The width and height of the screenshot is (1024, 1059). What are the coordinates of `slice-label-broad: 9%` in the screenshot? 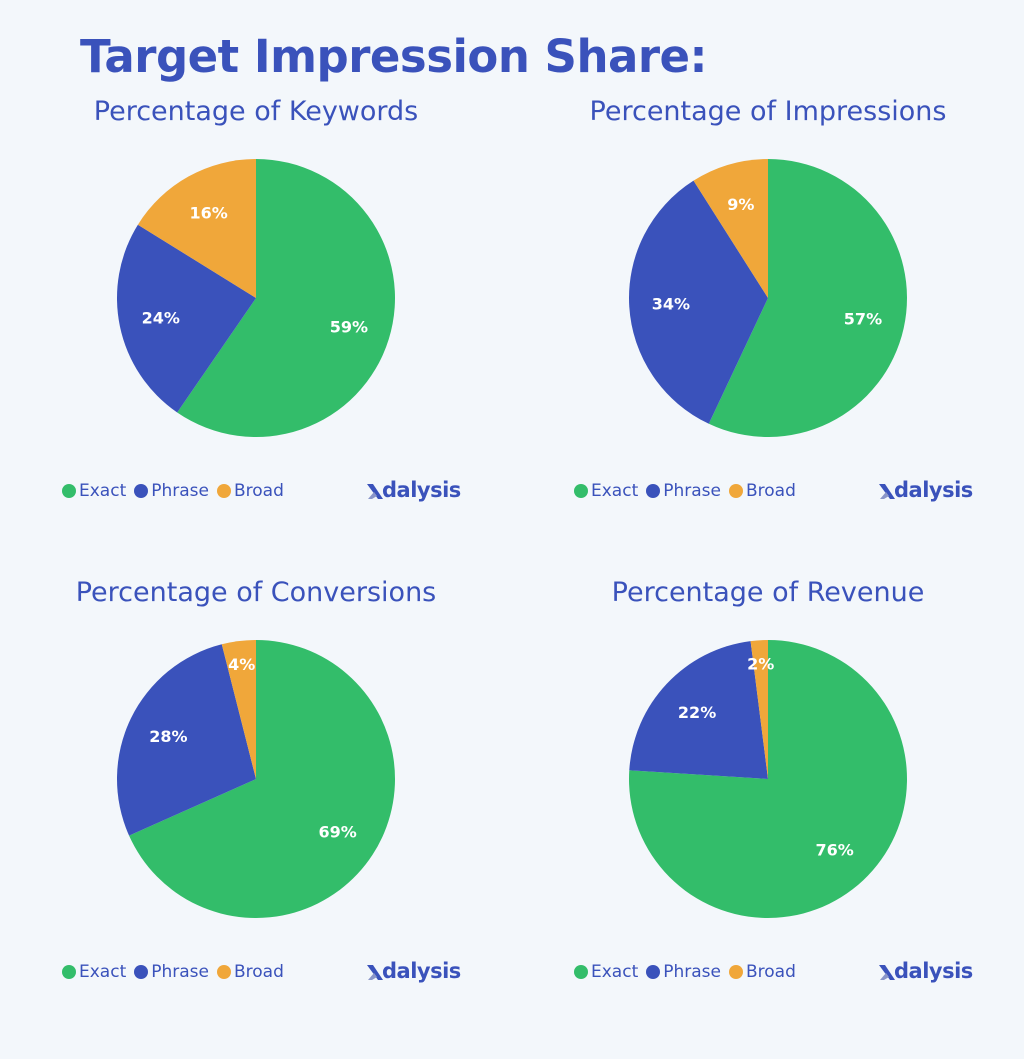 It's located at (740, 204).